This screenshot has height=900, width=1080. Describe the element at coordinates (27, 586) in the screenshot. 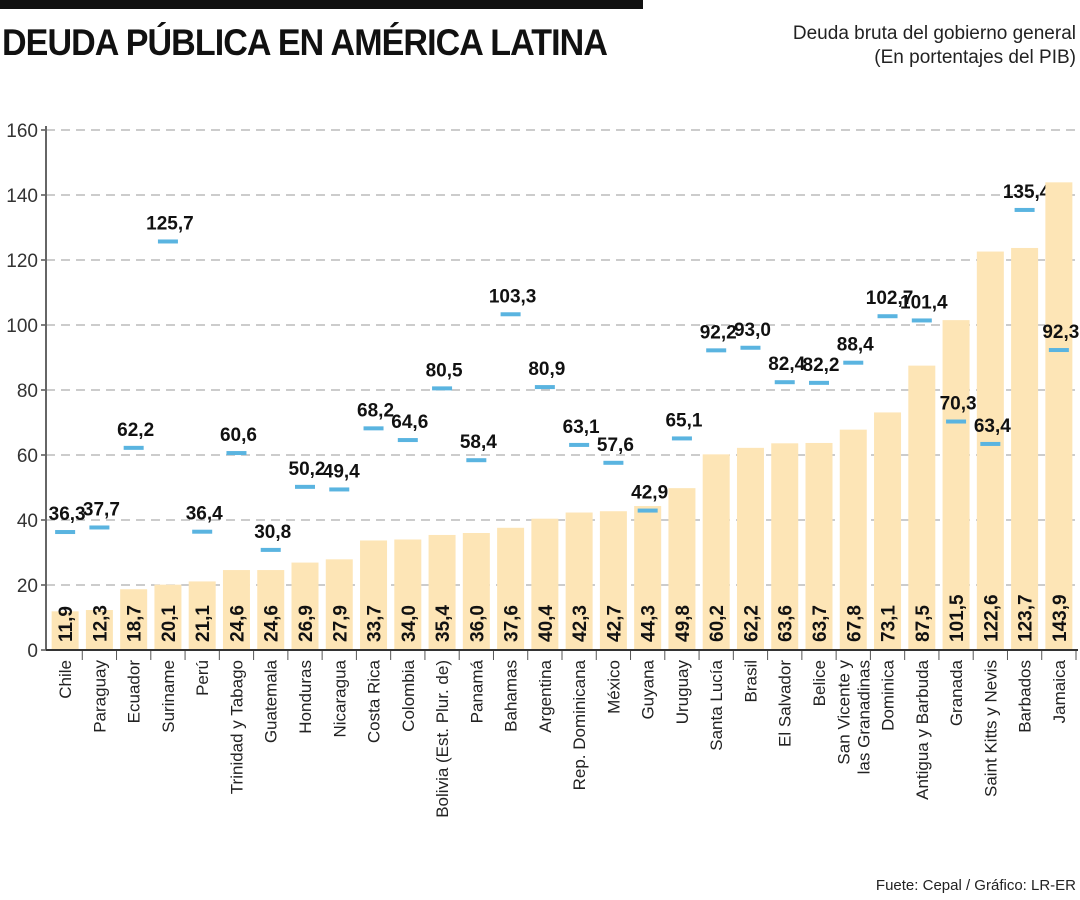

I see `y-tick-label: 20` at that location.